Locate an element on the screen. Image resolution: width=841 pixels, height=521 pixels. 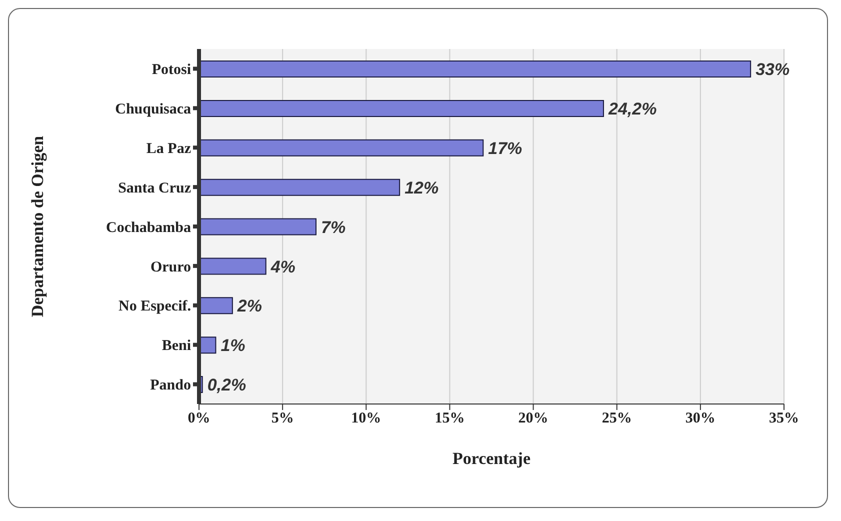
x-axis-title: Porcentaje is located at coordinates (491, 458).